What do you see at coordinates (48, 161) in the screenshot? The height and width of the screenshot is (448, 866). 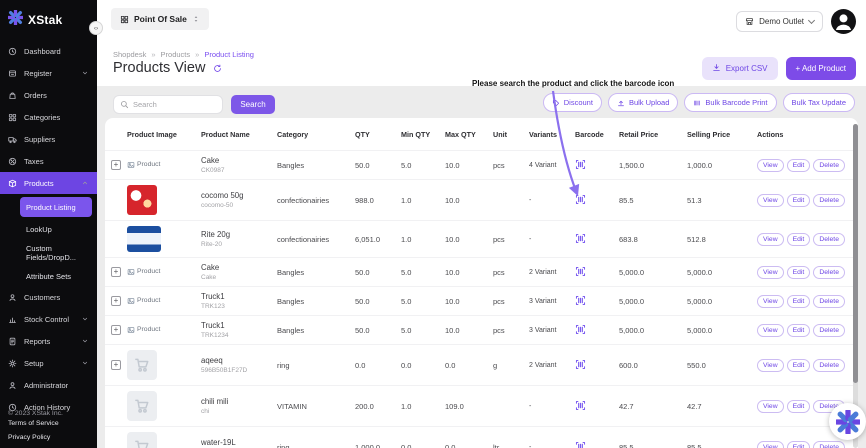 I see `sidebar-item-taxes: Taxes` at bounding box center [48, 161].